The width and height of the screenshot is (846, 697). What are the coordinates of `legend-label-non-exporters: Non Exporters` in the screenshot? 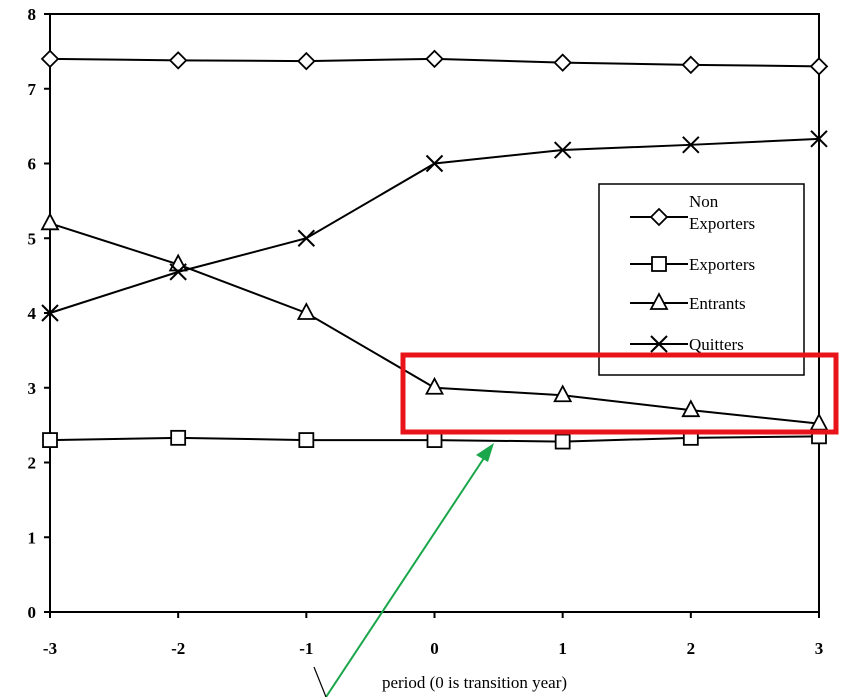 It's located at (722, 212).